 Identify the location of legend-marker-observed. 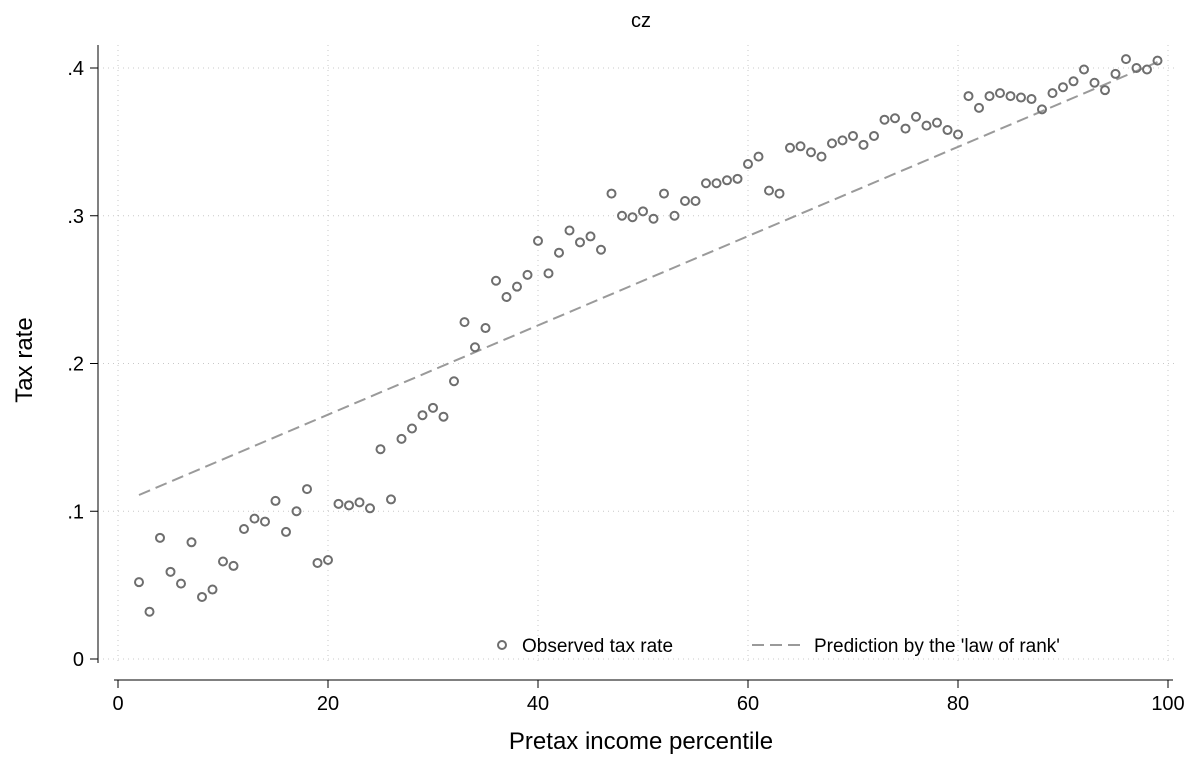
(502, 645).